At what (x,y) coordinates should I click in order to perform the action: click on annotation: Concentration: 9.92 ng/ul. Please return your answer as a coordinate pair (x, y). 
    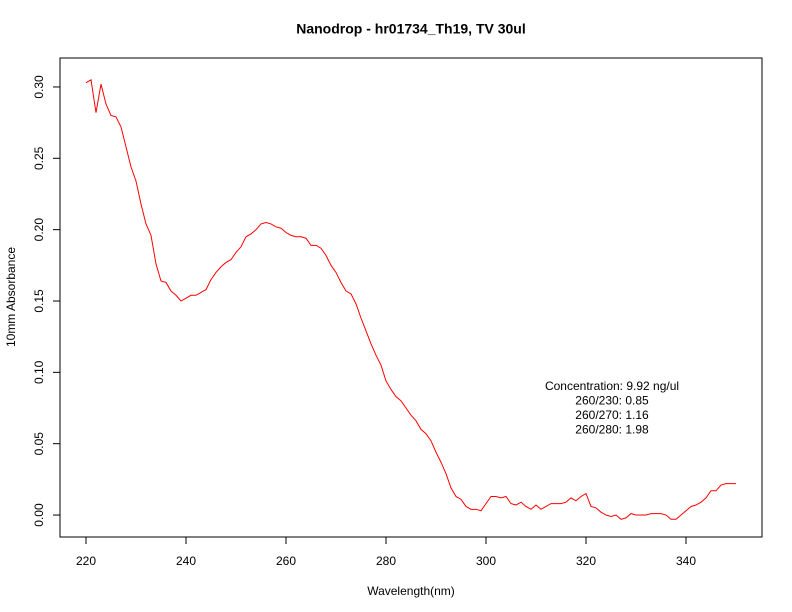
    Looking at the image, I should click on (612, 386).